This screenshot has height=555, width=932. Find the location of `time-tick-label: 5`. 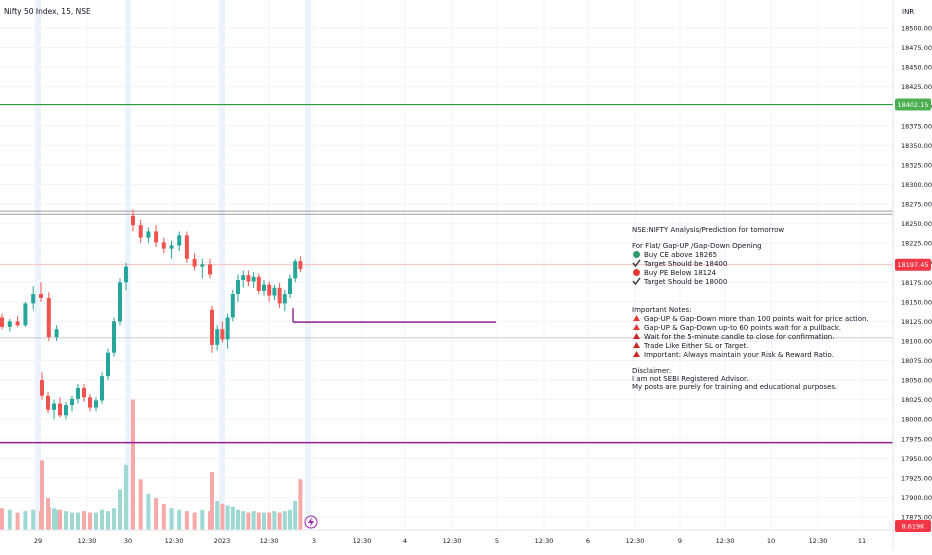

time-tick-label: 5 is located at coordinates (497, 541).